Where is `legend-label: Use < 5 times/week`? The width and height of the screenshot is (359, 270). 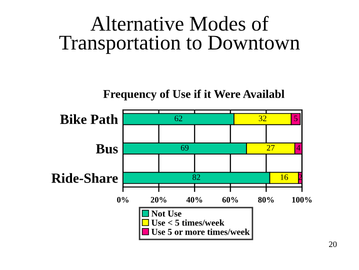
legend-label: Use < 5 times/week is located at coordinates (188, 222).